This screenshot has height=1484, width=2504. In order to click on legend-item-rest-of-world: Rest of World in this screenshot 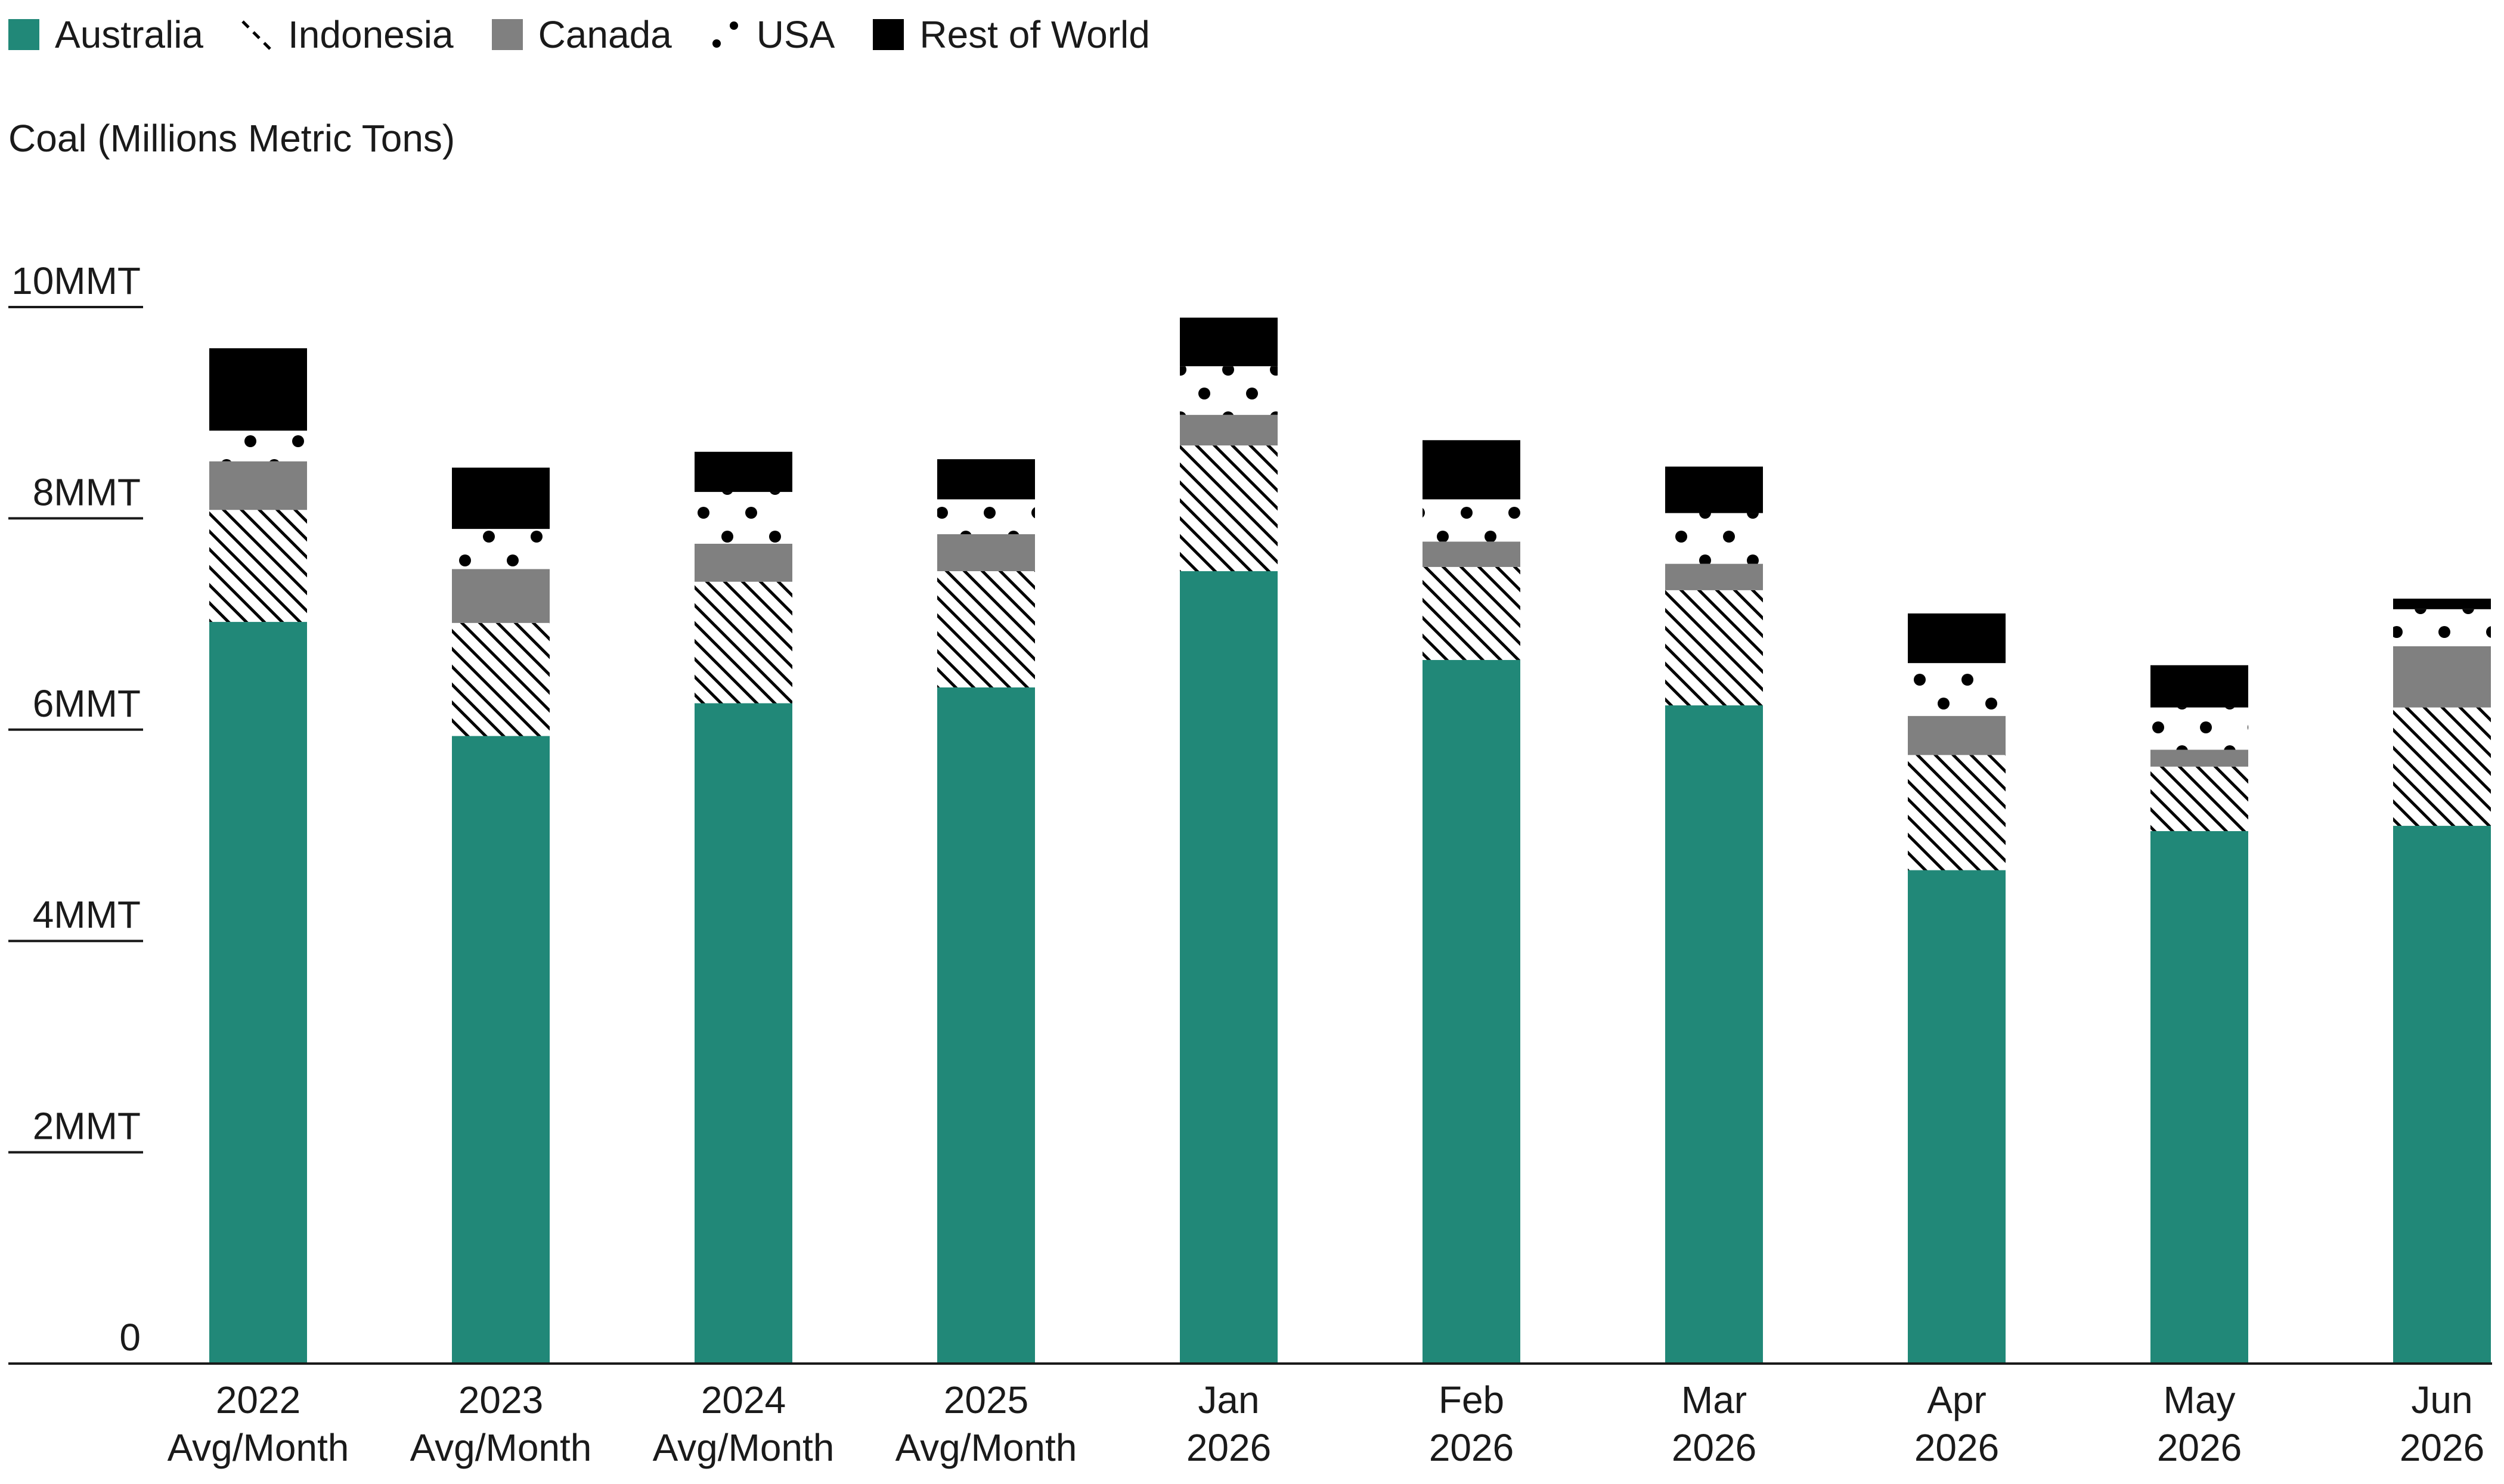, I will do `click(1011, 34)`.